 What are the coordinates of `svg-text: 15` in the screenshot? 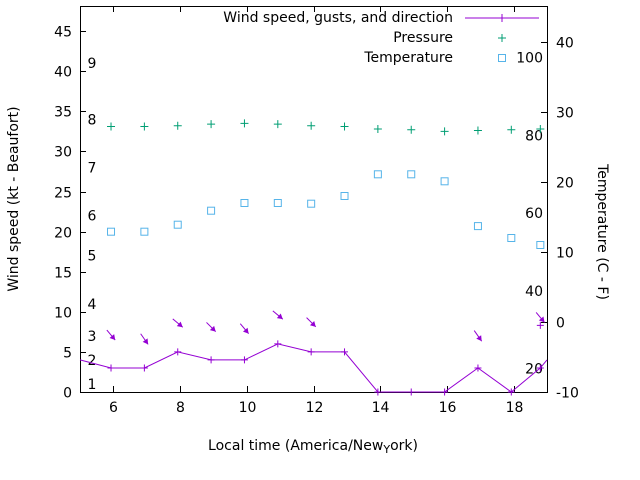 It's located at (63, 274).